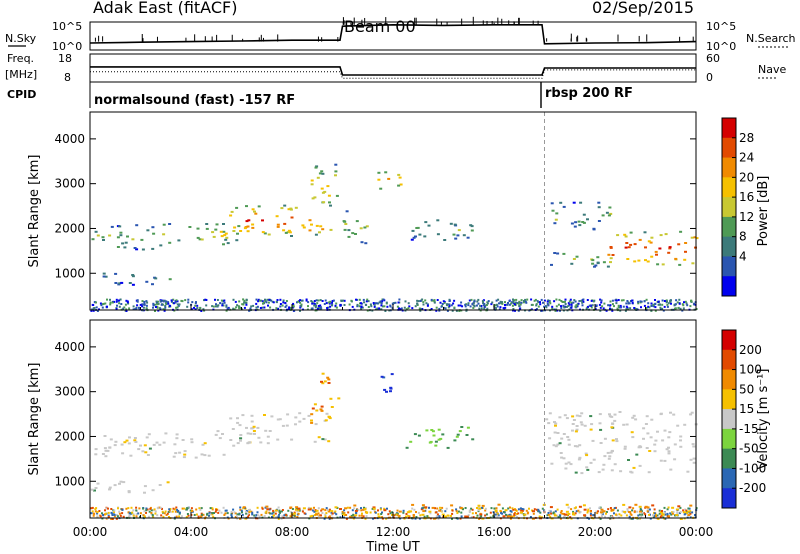  What do you see at coordinates (21, 74) in the screenshot?
I see `freq-unit-label: [MHz]` at bounding box center [21, 74].